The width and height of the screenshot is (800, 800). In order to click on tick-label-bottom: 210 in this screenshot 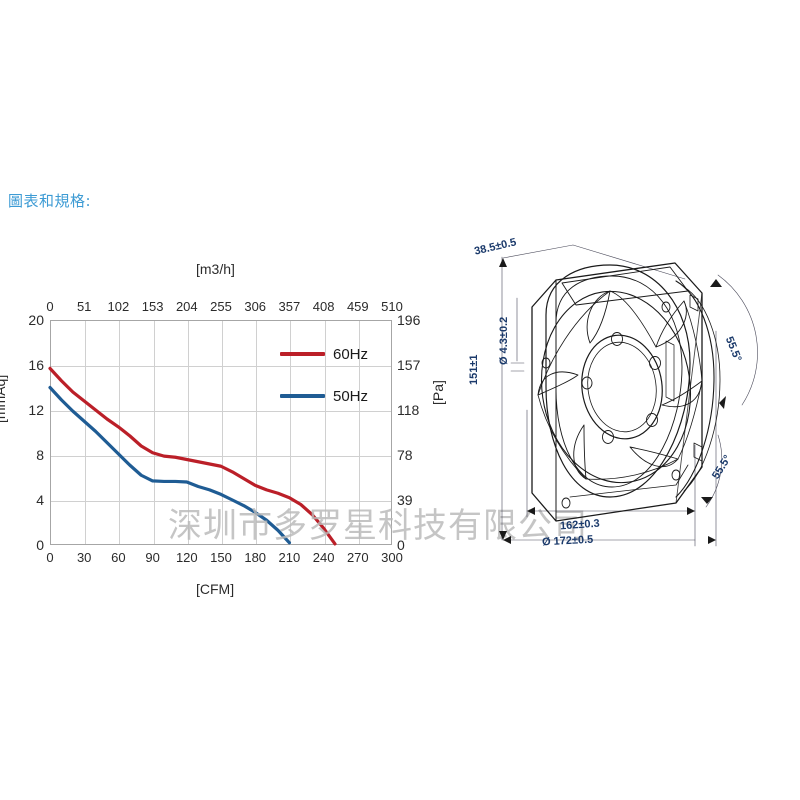, I will do `click(289, 557)`.